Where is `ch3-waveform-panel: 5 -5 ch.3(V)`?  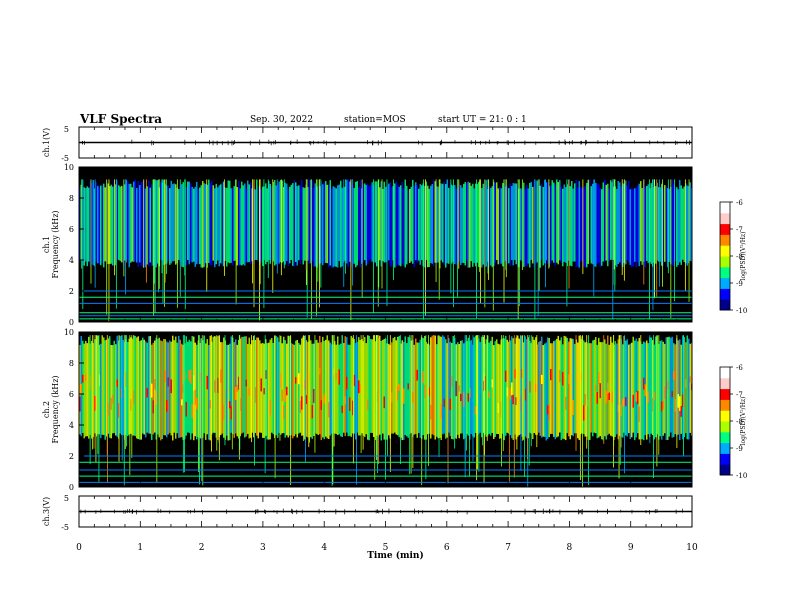 ch3-waveform-panel: 5 -5 ch.3(V) is located at coordinates (367, 513).